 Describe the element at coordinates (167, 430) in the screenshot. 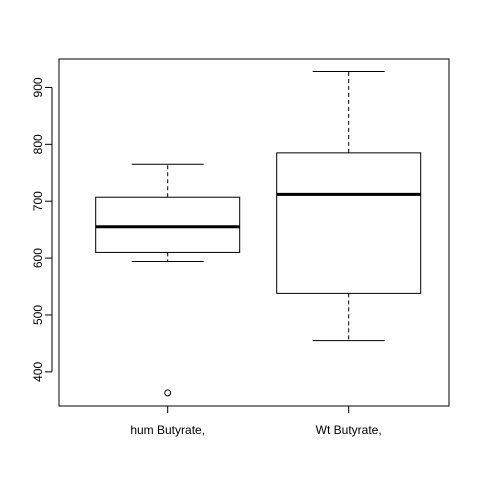

I see `x-tick-label: hum Butyrate,` at that location.